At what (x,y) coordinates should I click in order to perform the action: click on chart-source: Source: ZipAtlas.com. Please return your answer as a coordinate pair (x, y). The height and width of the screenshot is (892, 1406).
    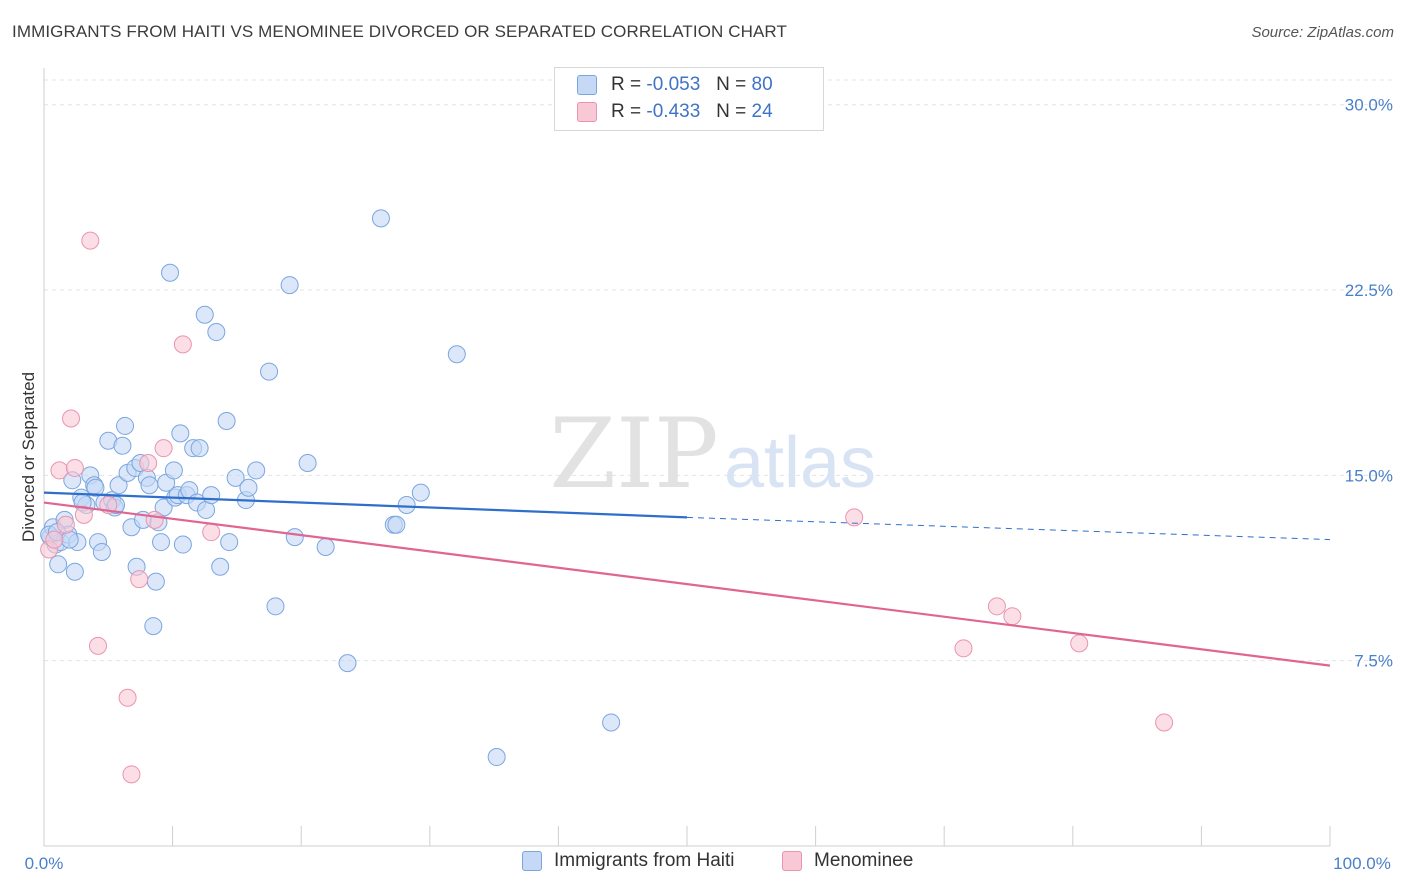
    Looking at the image, I should click on (1322, 32).